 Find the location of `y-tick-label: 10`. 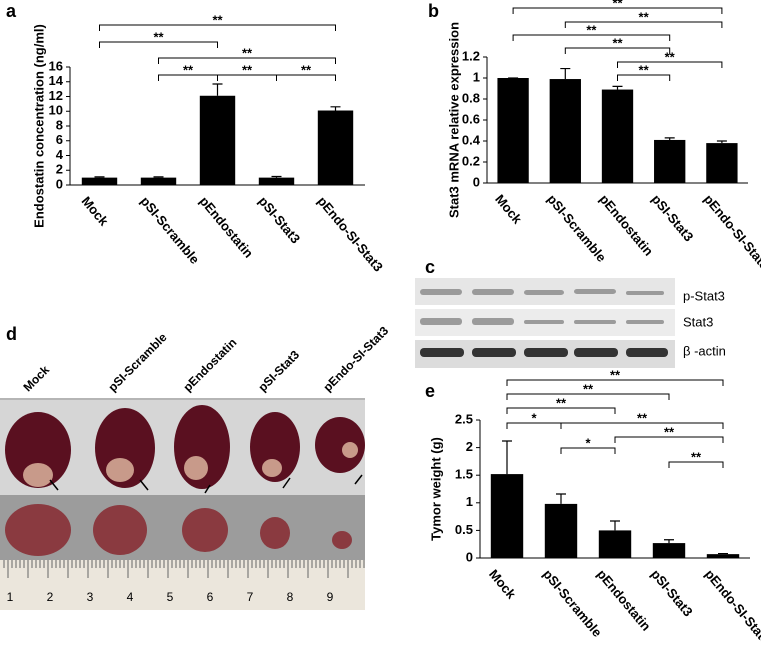

y-tick-label: 10 is located at coordinates (56, 110).